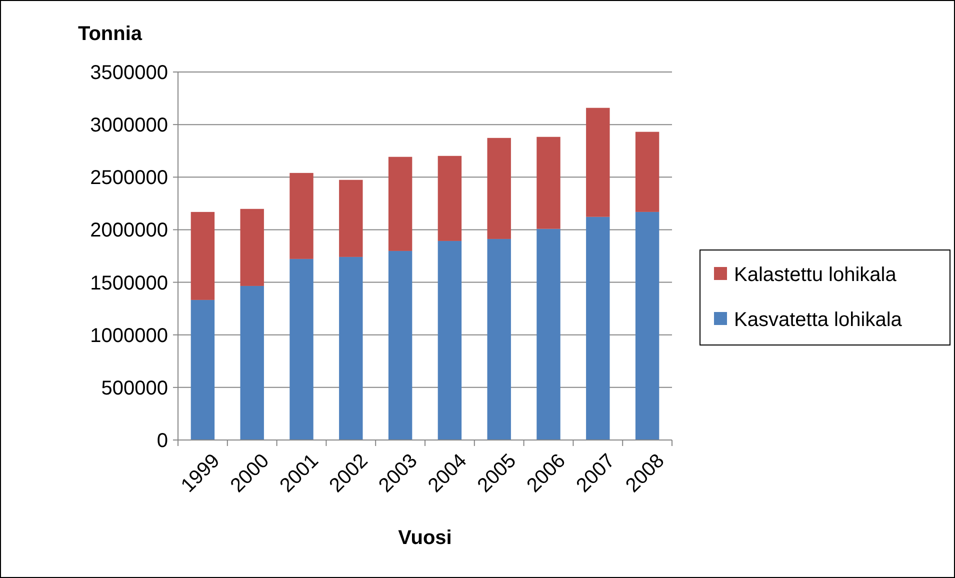  Describe the element at coordinates (425, 538) in the screenshot. I see `x-axis-title: Vuosi` at that location.